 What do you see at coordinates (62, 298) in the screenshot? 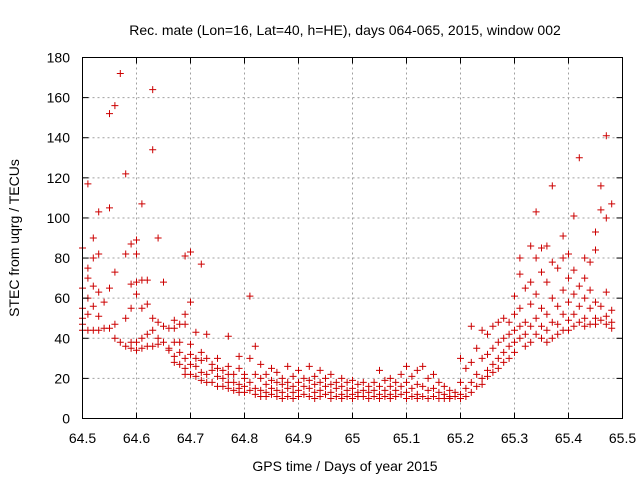
I see `y-tick-label: 60` at bounding box center [62, 298].